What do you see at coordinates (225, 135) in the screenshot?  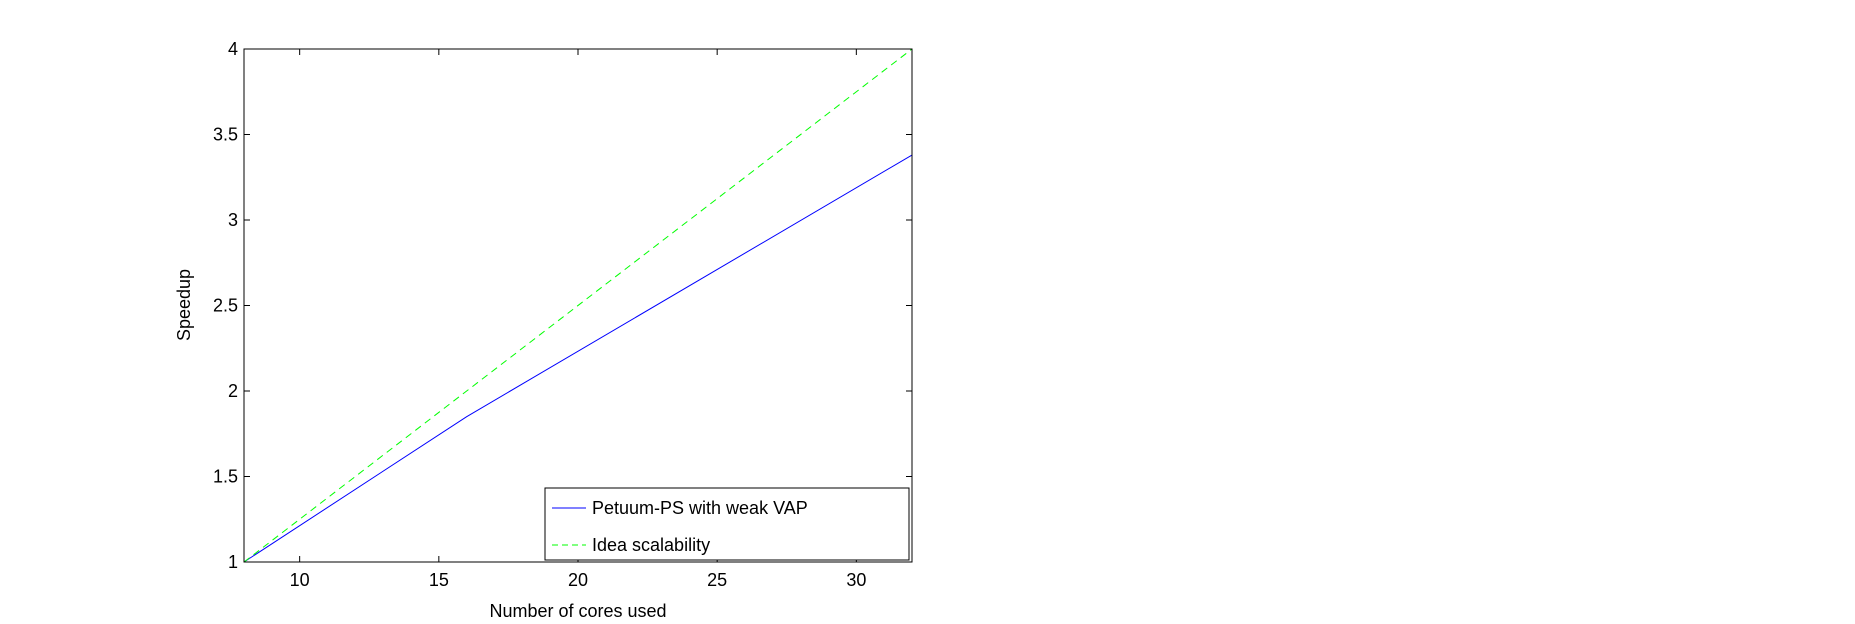 I see `y-tick-label: 3.5` at bounding box center [225, 135].